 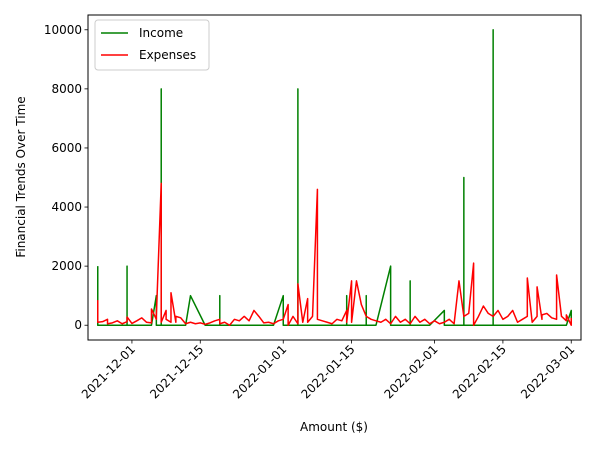 What do you see at coordinates (63, 30) in the screenshot?
I see `y-tick-label: 10000` at bounding box center [63, 30].